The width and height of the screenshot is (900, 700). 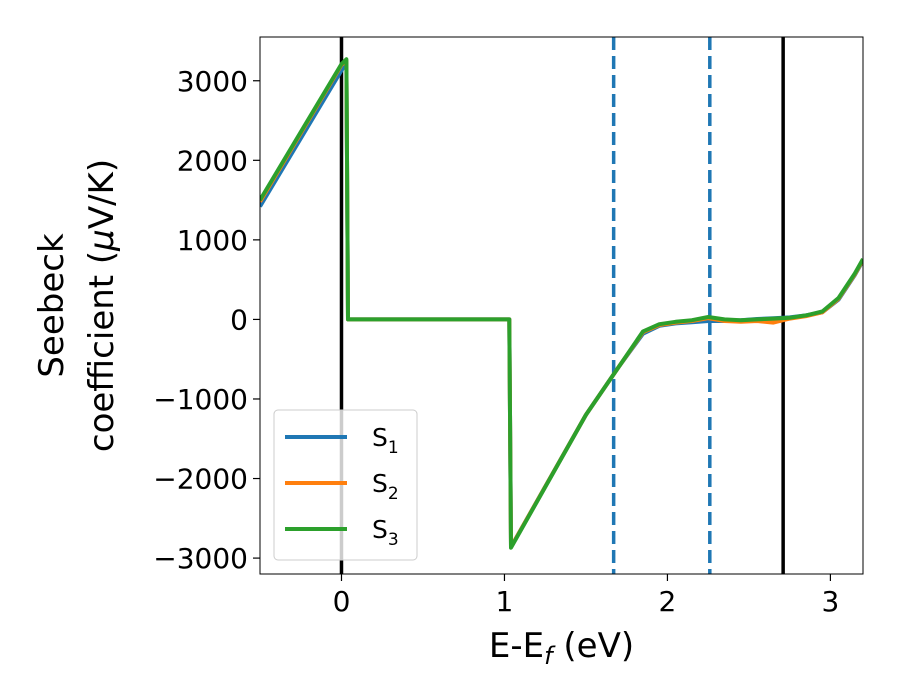 I want to click on y-tick-label: 3000, so click(x=212, y=81).